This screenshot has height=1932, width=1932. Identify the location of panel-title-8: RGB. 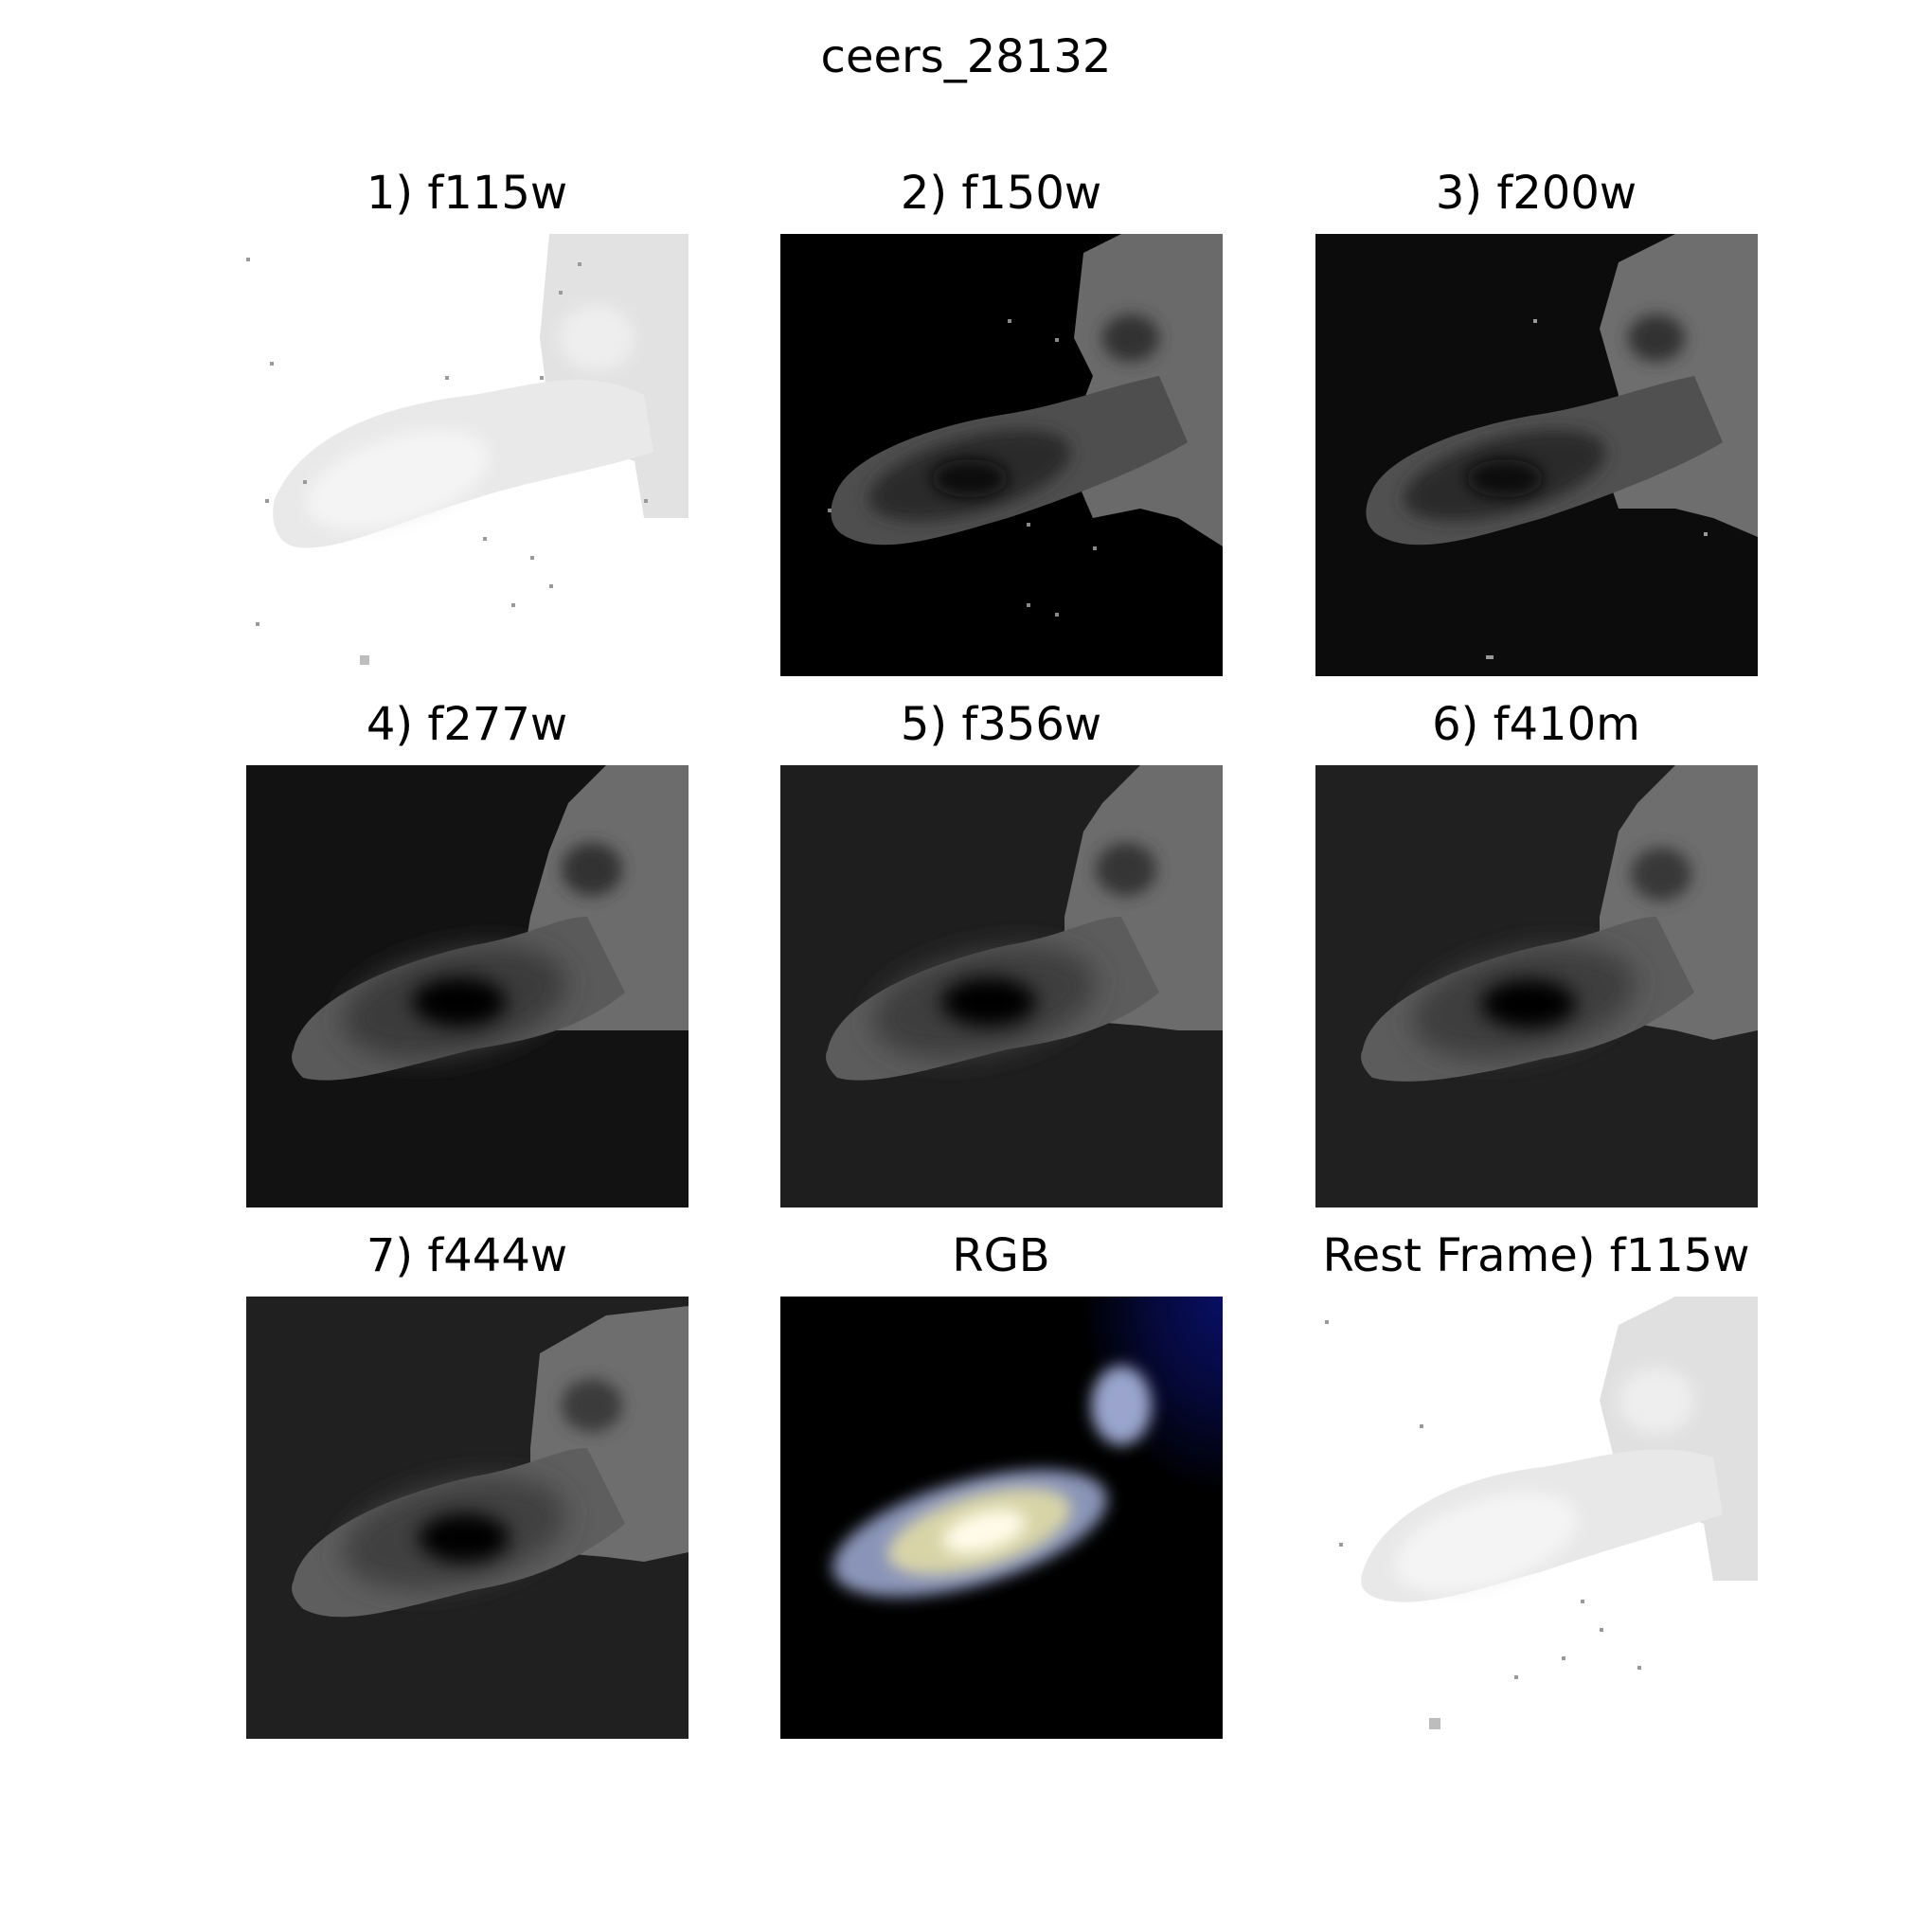
(1001, 1255).